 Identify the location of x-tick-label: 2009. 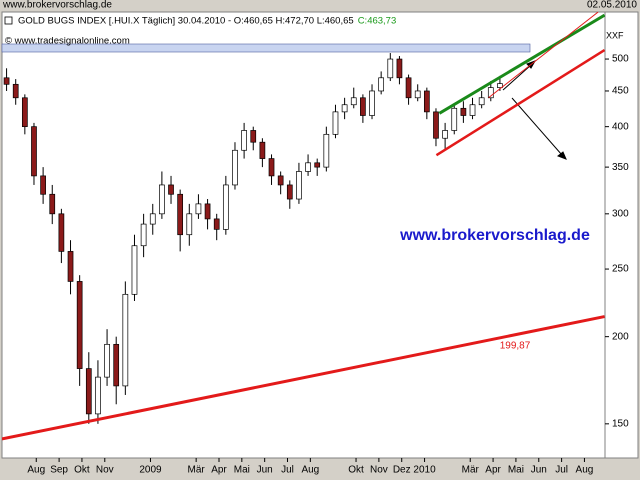
(150, 470).